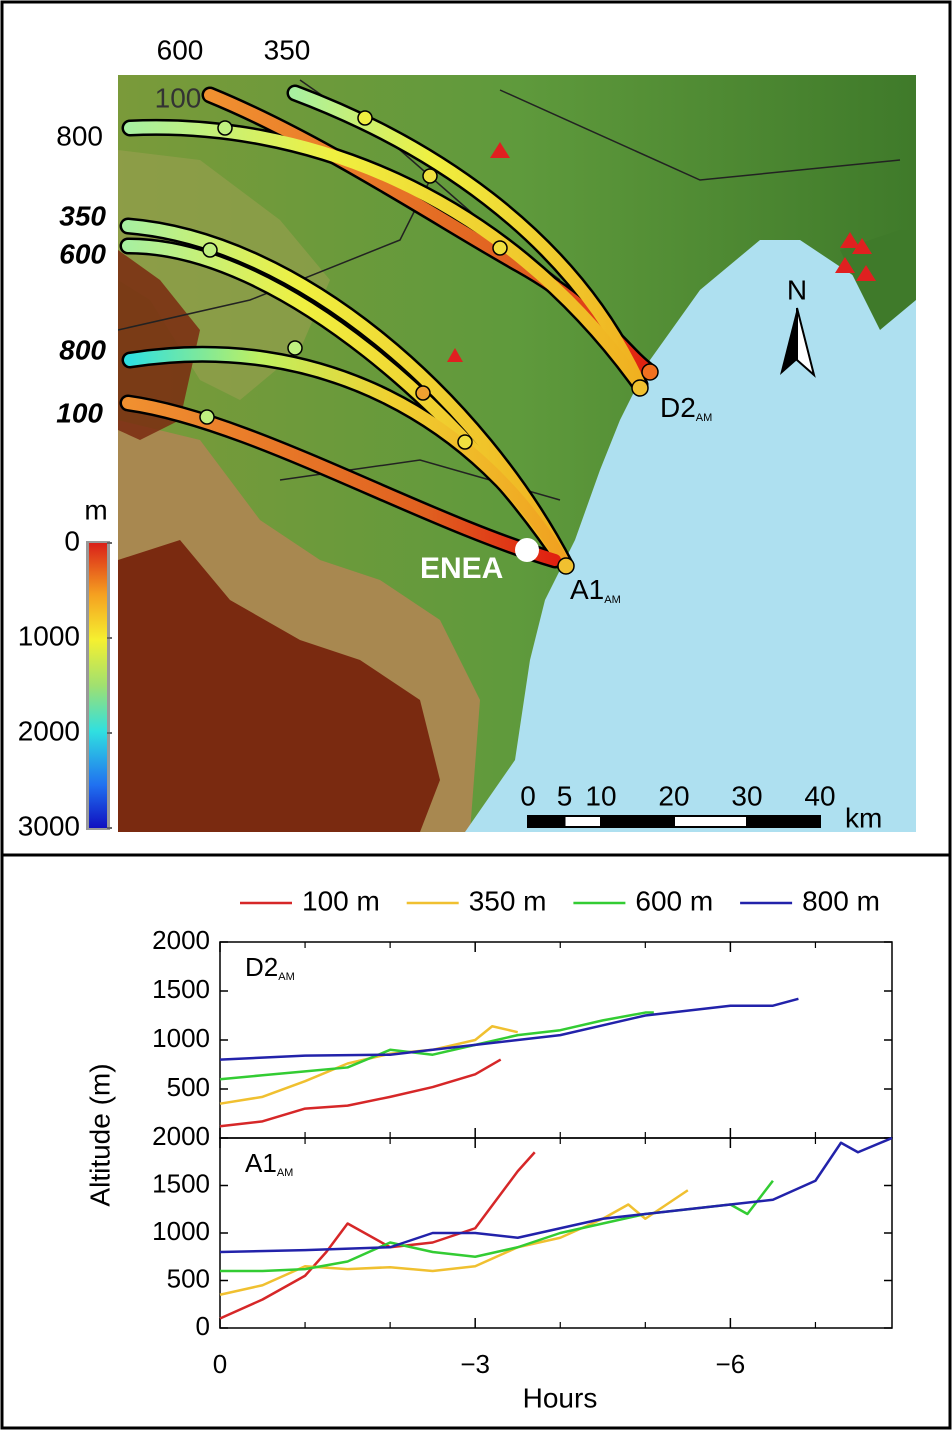  Describe the element at coordinates (746, 795) in the screenshot. I see `scale-tick-label: 30` at that location.